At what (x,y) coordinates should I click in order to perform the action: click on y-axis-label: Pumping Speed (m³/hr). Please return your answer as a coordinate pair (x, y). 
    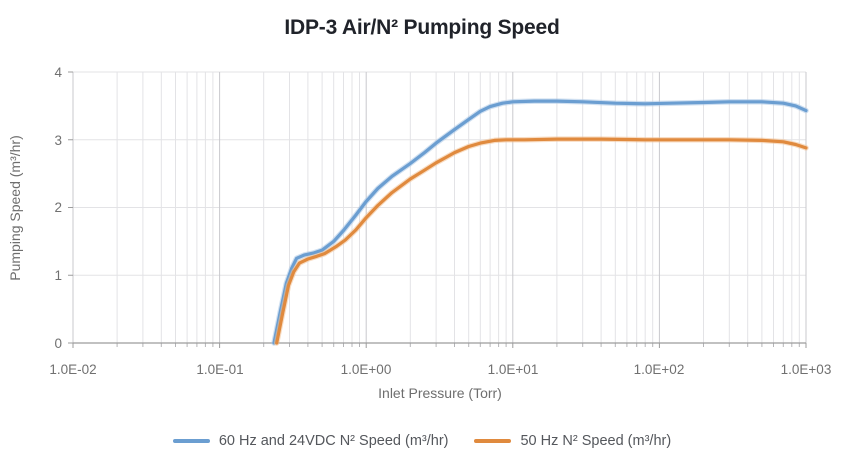
    Looking at the image, I should click on (15, 208).